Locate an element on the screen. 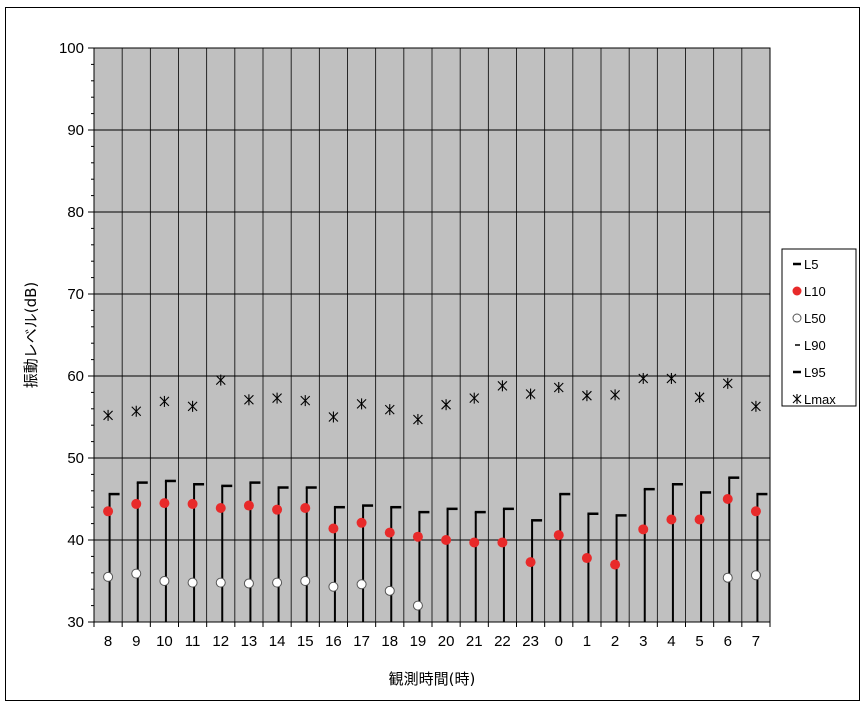 The image size is (866, 707). x-axis: 8 9 10 11 12 13 14 15 16 17 18 19 20 21 22 23 0 1 2 3 4 5 6 7 is located at coordinates (432, 636).